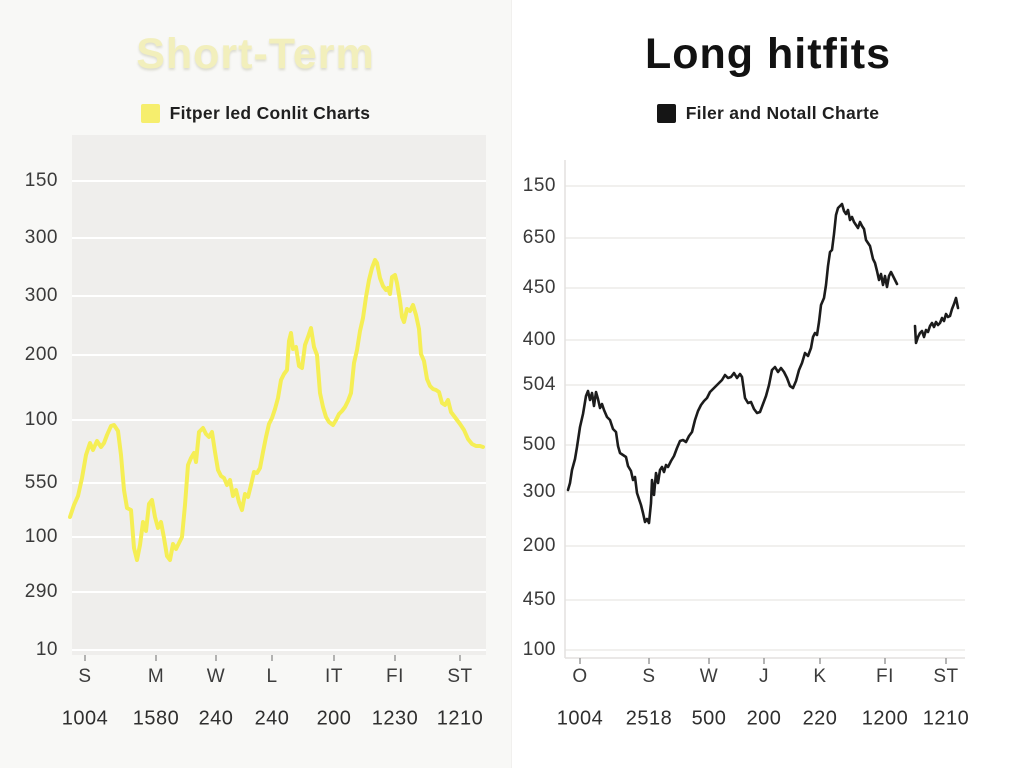  What do you see at coordinates (820, 718) in the screenshot?
I see `x-value-label: 220` at bounding box center [820, 718].